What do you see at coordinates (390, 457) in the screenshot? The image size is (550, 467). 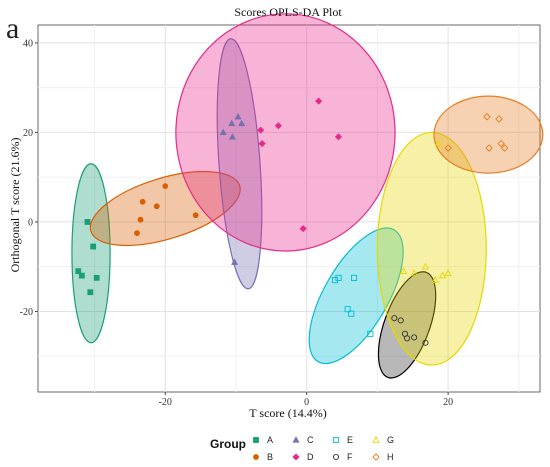 I see `legend-label-h: H` at bounding box center [390, 457].